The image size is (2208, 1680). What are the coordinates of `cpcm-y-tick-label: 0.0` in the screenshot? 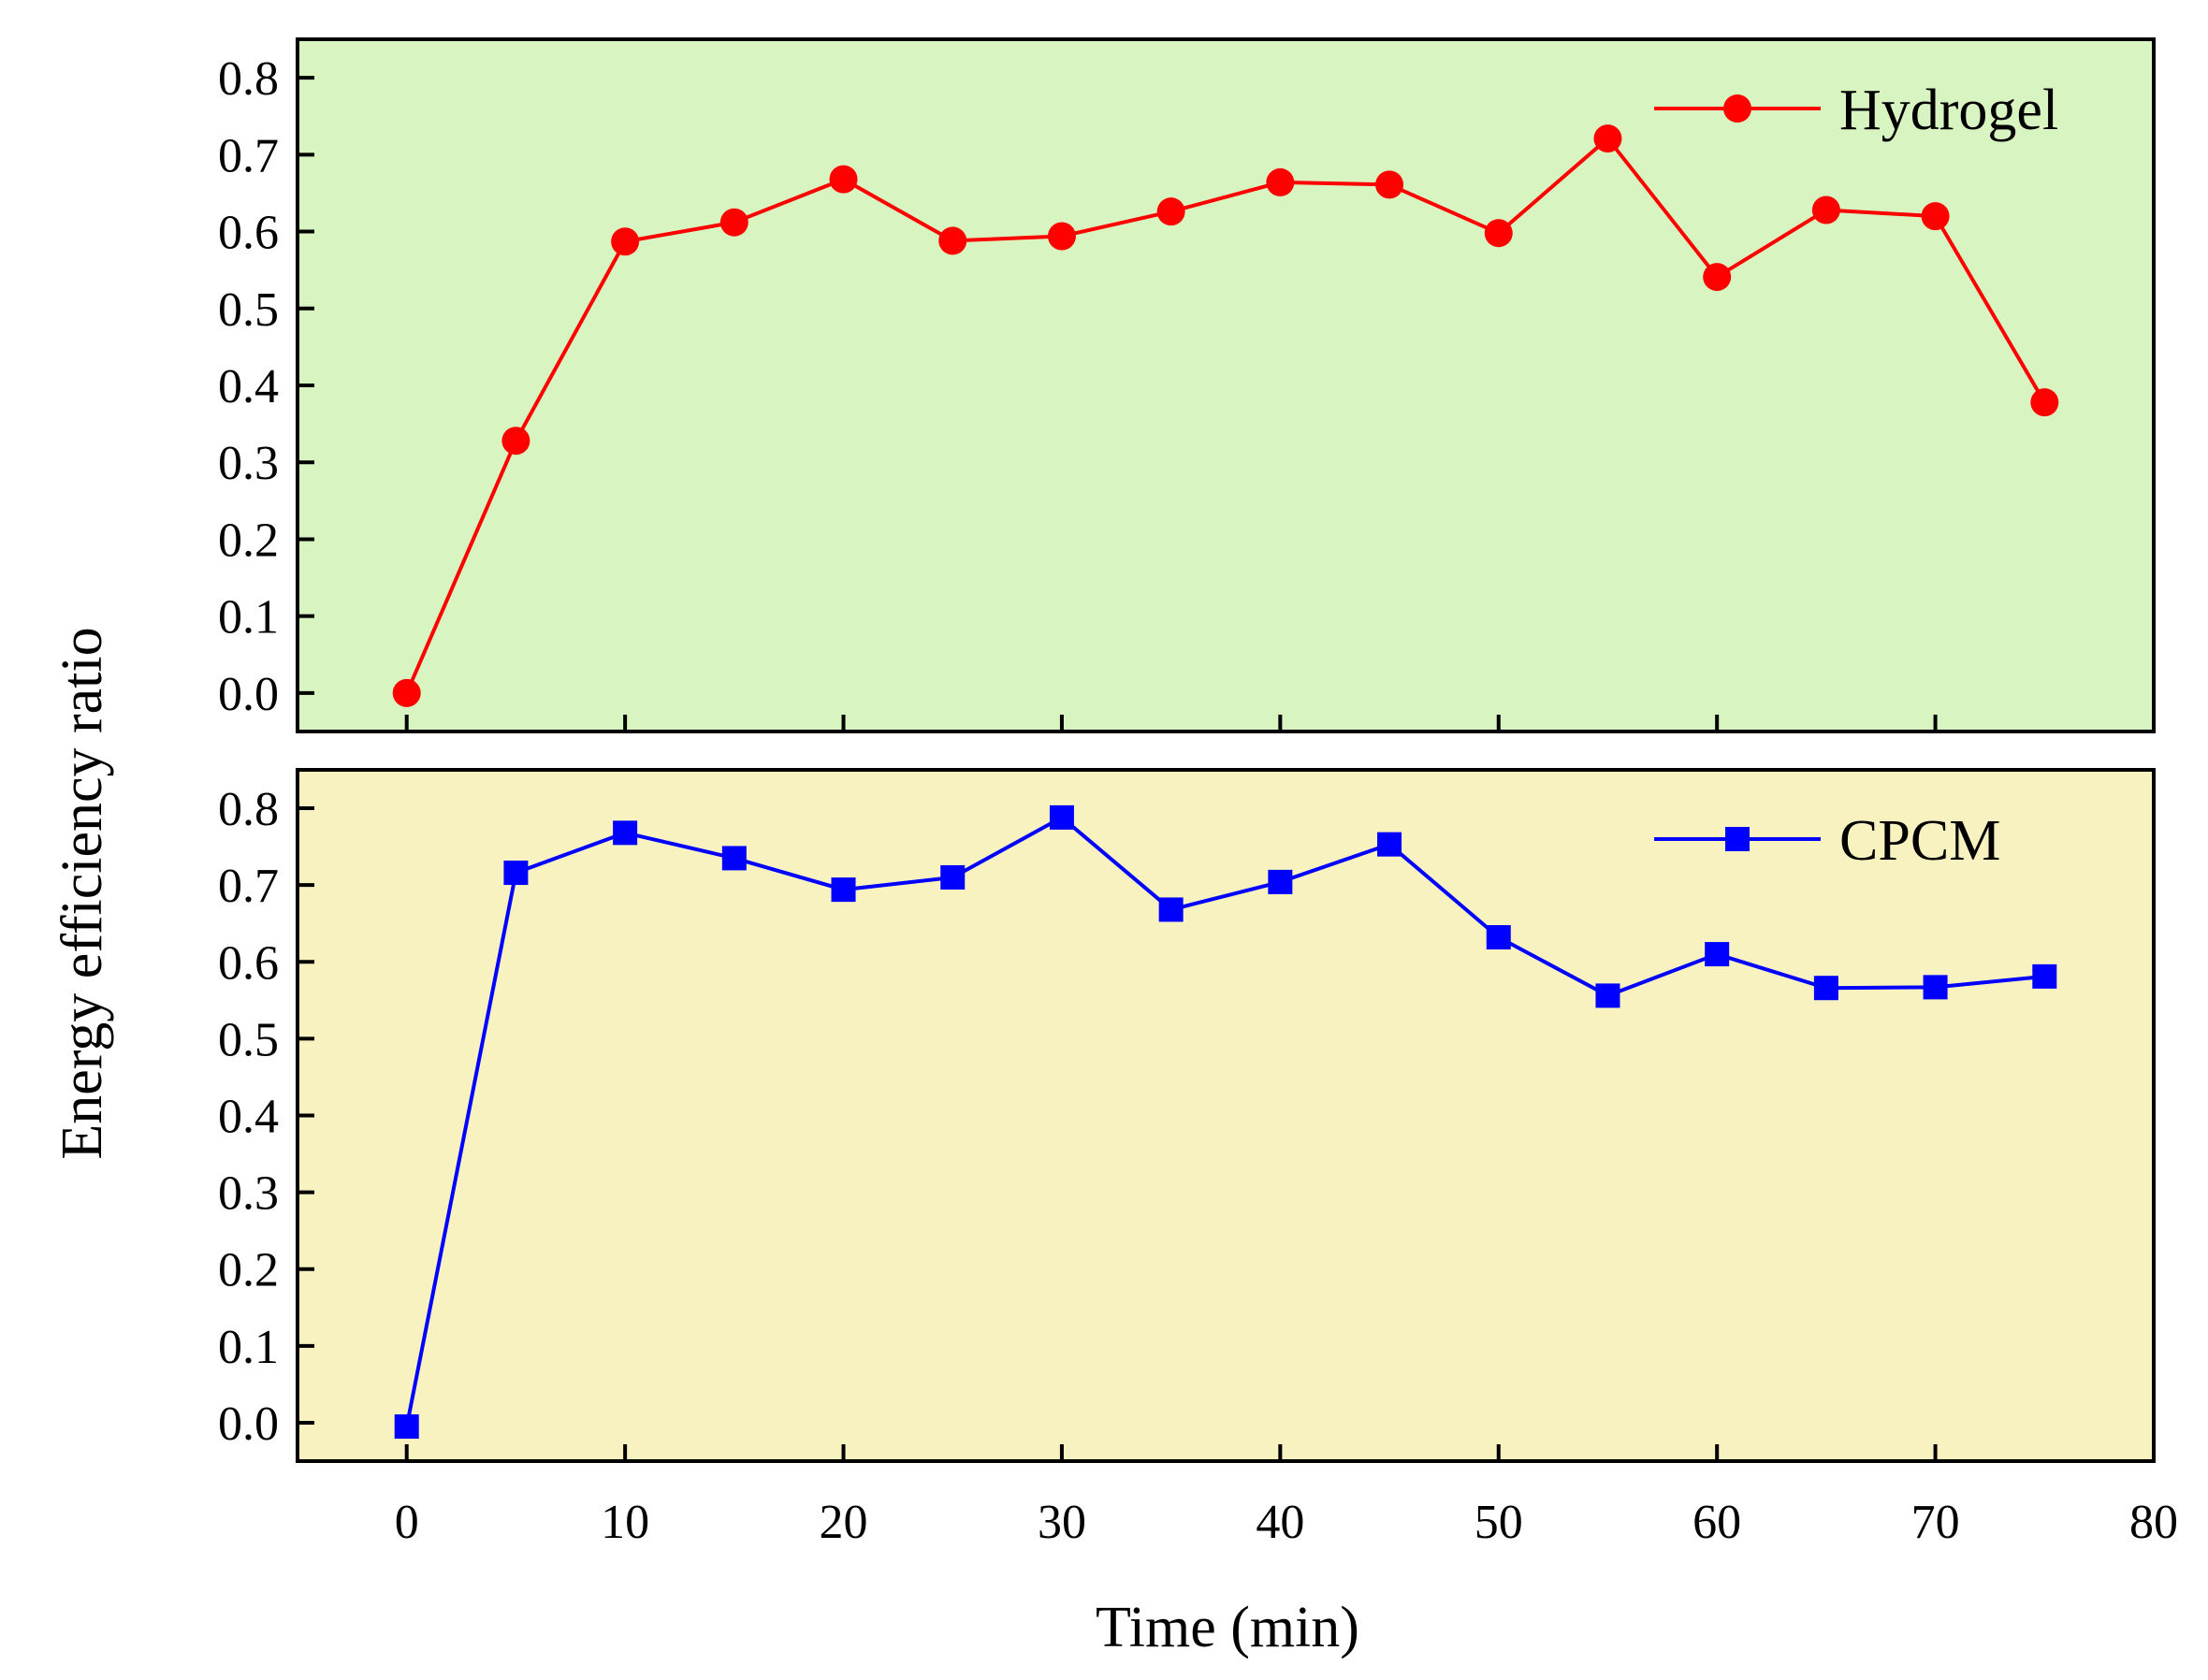 It's located at (249, 1424).